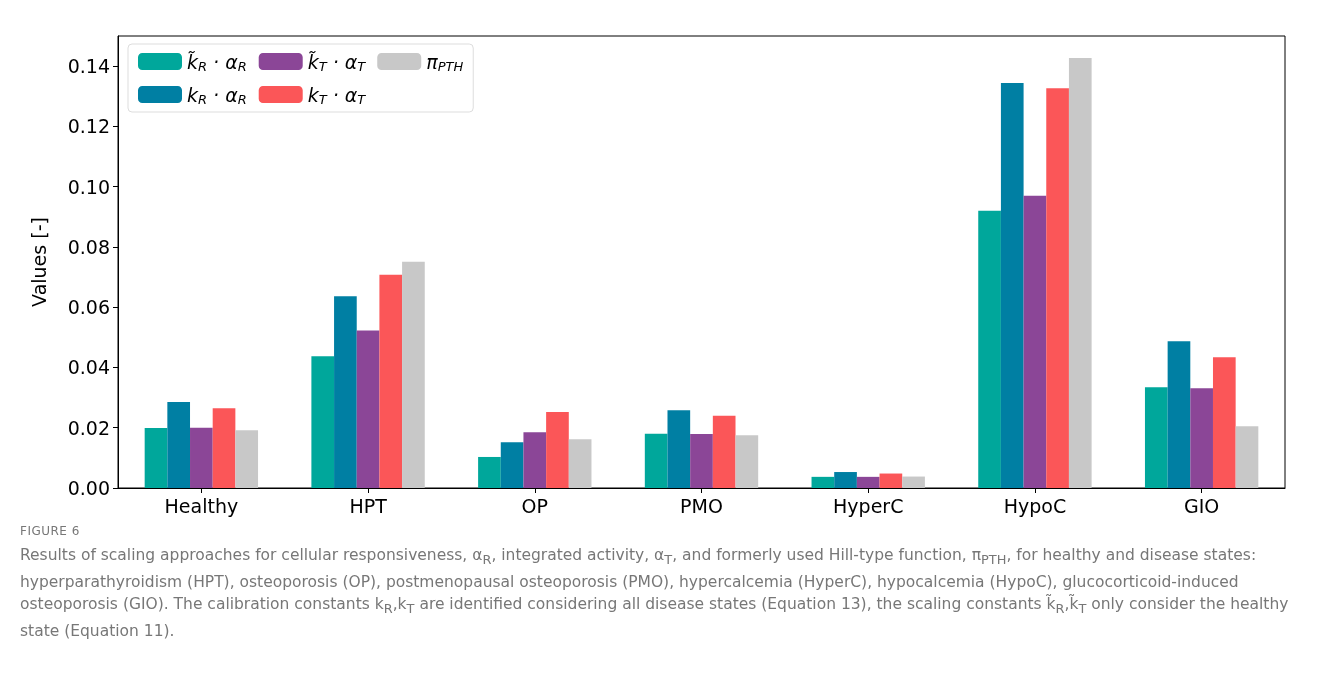 This screenshot has width=1325, height=677. Describe the element at coordinates (868, 505) in the screenshot. I see `x-tick-label: HyperC` at that location.